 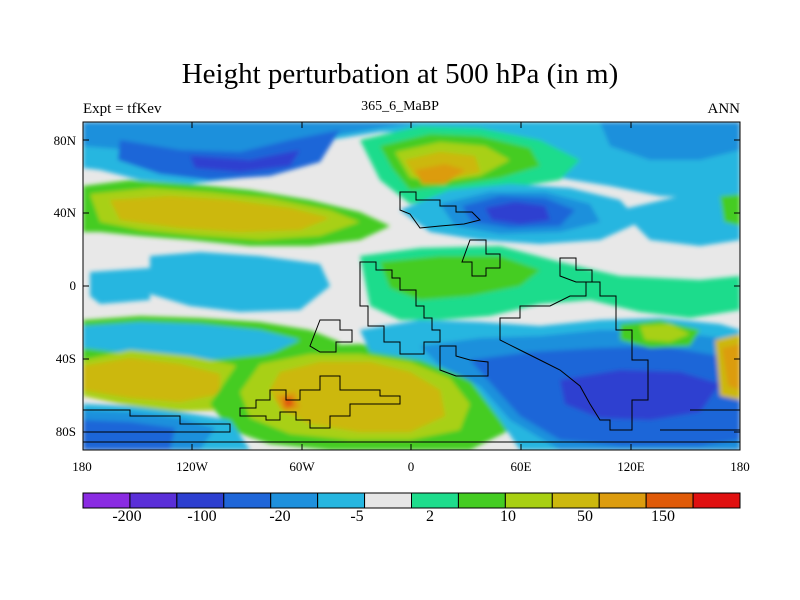 I want to click on colorbar, so click(x=411, y=500).